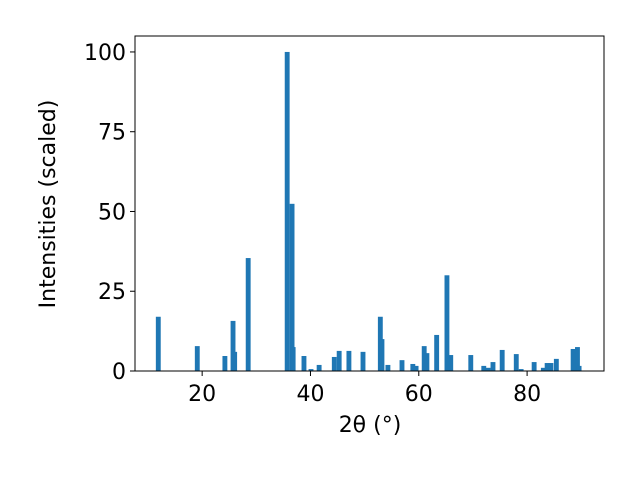 This screenshot has height=480, width=640. I want to click on y-tick-label: 50, so click(112, 212).